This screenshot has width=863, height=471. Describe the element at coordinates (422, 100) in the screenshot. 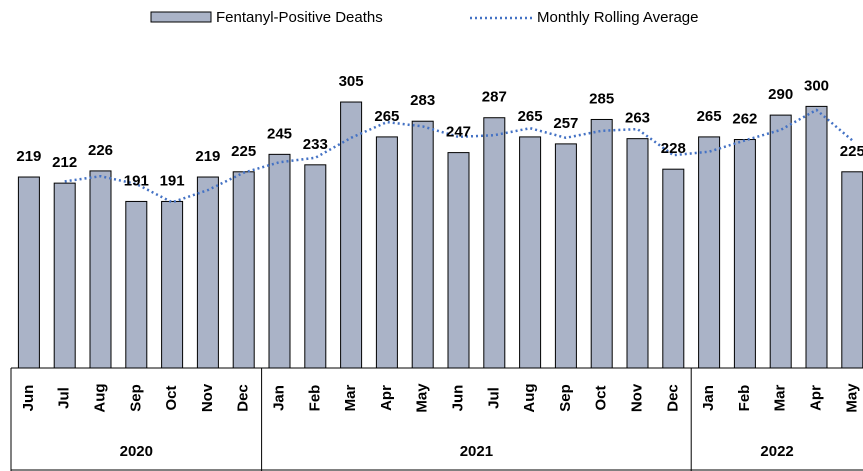

I see `data-label: 283` at that location.